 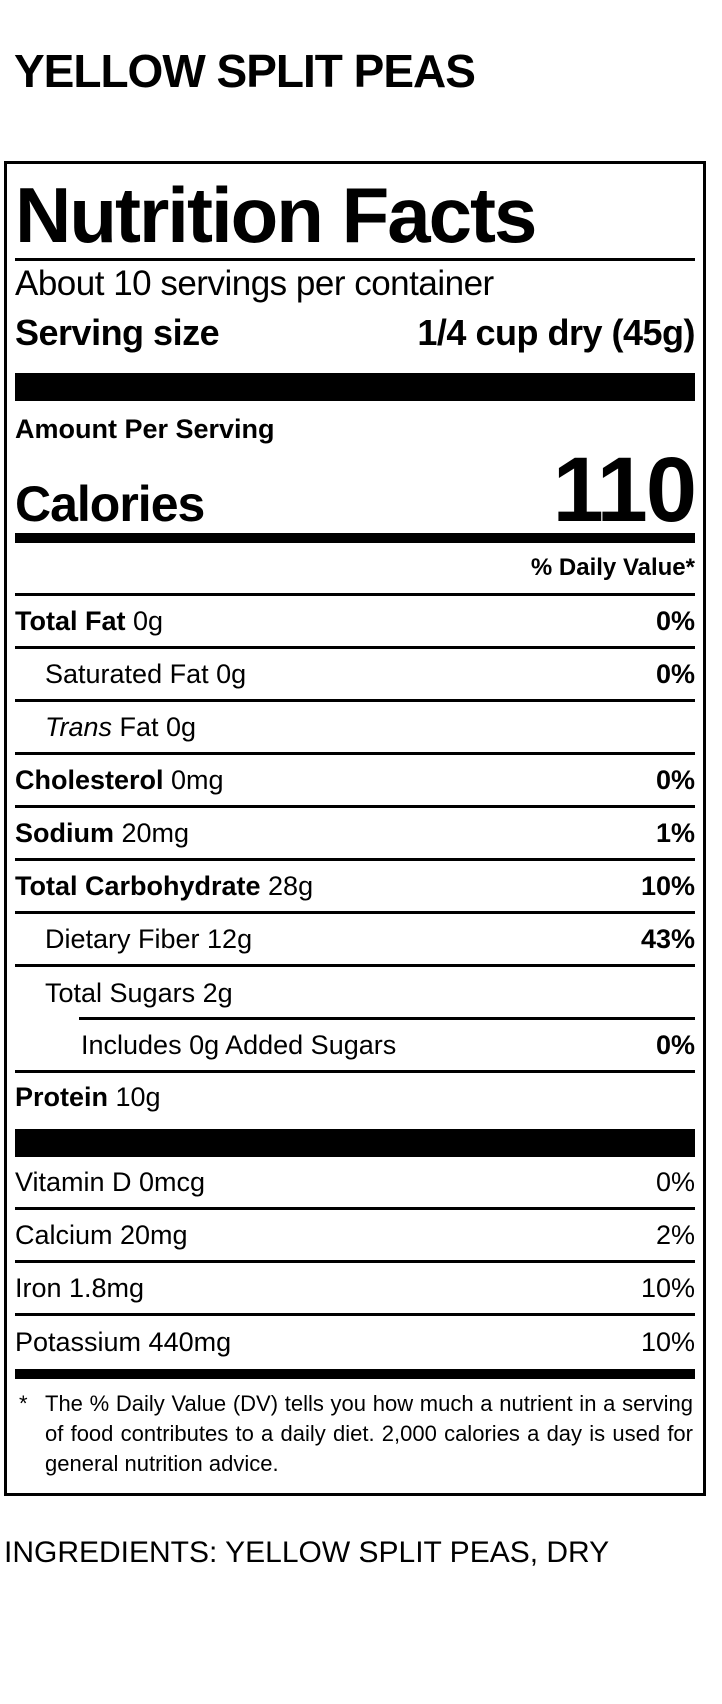 What do you see at coordinates (355, 993) in the screenshot?
I see `row-total-sugars: Total Sugars 2g` at bounding box center [355, 993].